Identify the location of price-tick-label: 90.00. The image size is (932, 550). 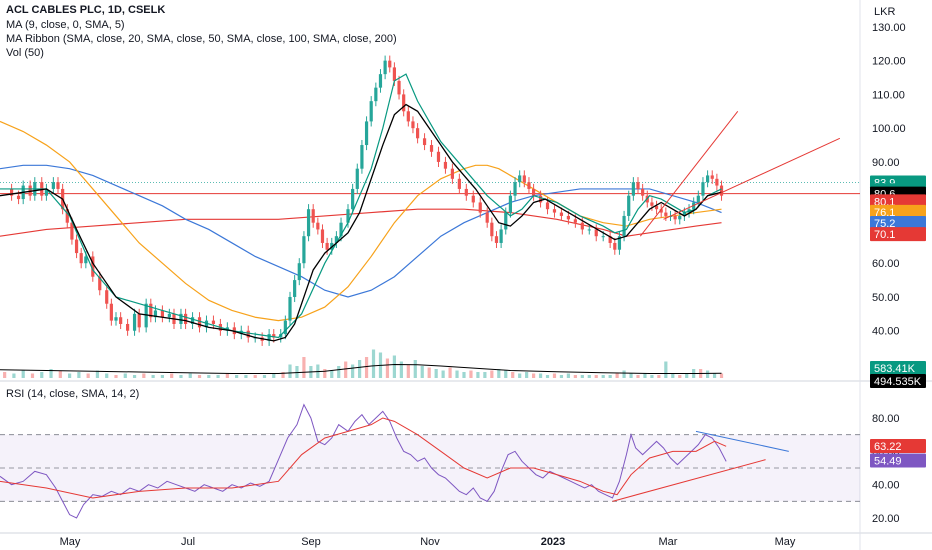
(886, 163).